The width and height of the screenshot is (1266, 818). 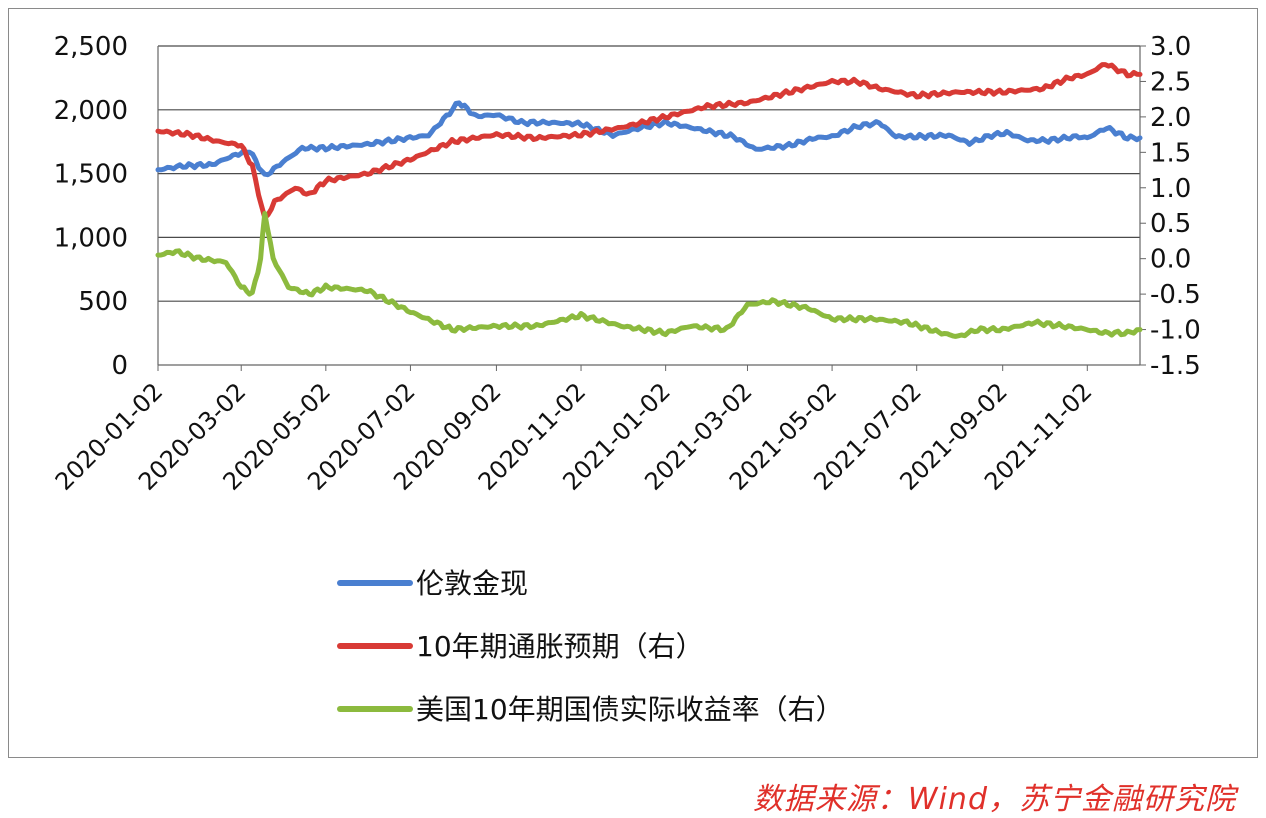 What do you see at coordinates (1175, 295) in the screenshot?
I see `right-y-tick-label: -0.5` at bounding box center [1175, 295].